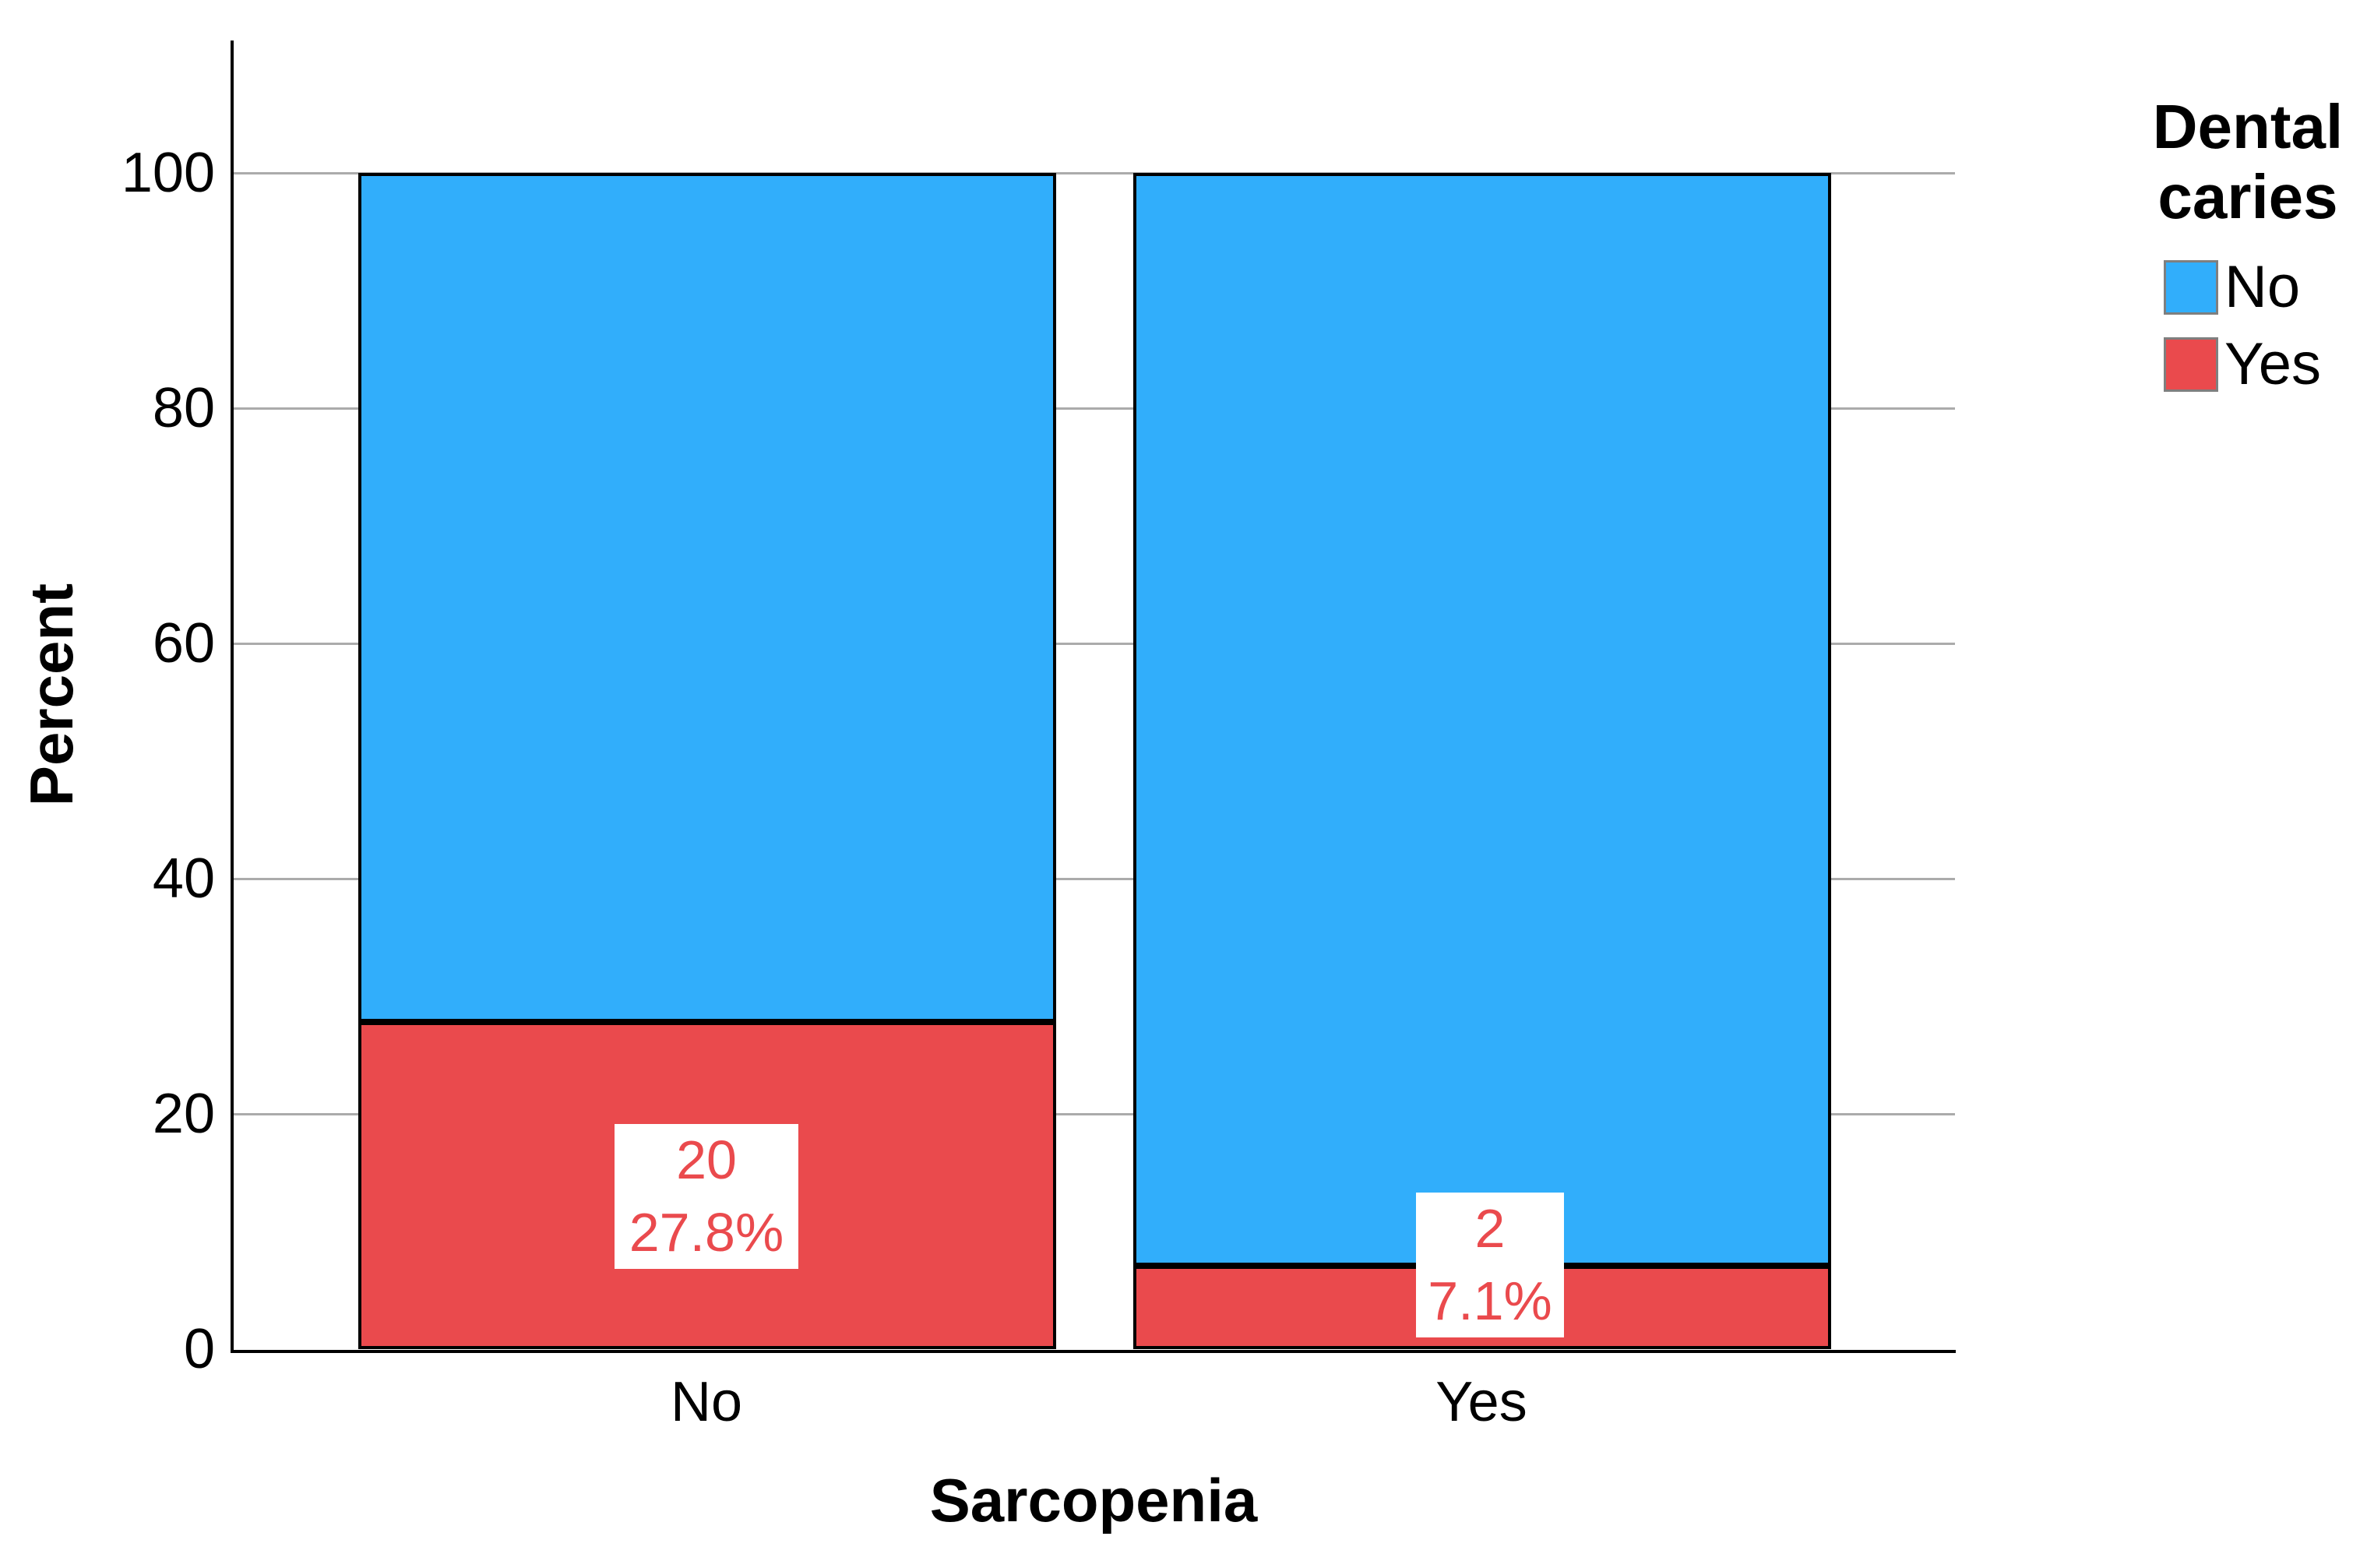 The width and height of the screenshot is (2367, 1568). I want to click on x-tick-yes: Yes, so click(1481, 1402).